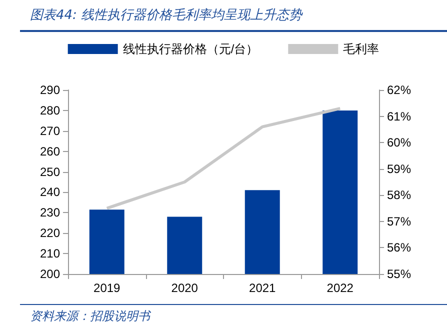  What do you see at coordinates (50, 233) in the screenshot?
I see `y-tick-label: 220` at bounding box center [50, 233].